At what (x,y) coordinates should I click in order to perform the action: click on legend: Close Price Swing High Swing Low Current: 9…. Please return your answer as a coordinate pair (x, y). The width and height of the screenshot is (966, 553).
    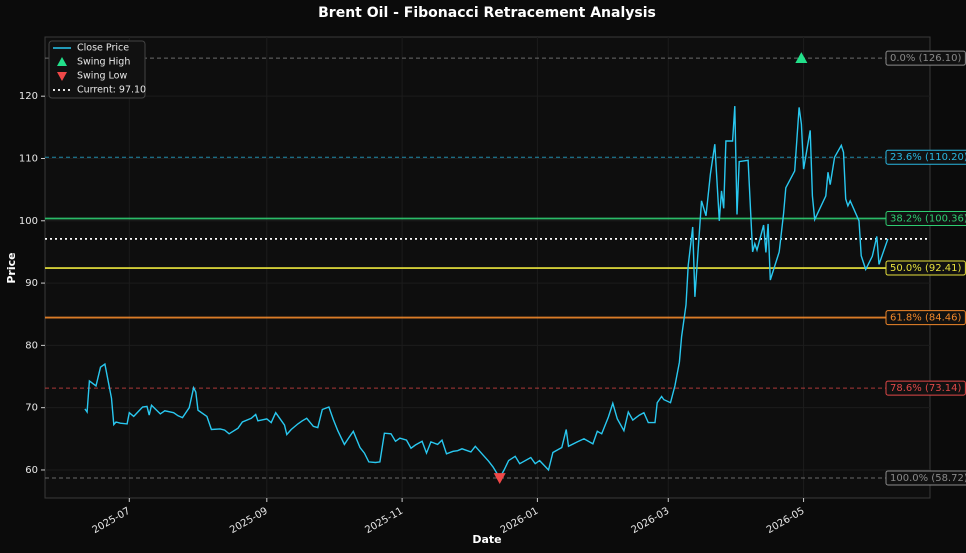
    Looking at the image, I should click on (97, 69).